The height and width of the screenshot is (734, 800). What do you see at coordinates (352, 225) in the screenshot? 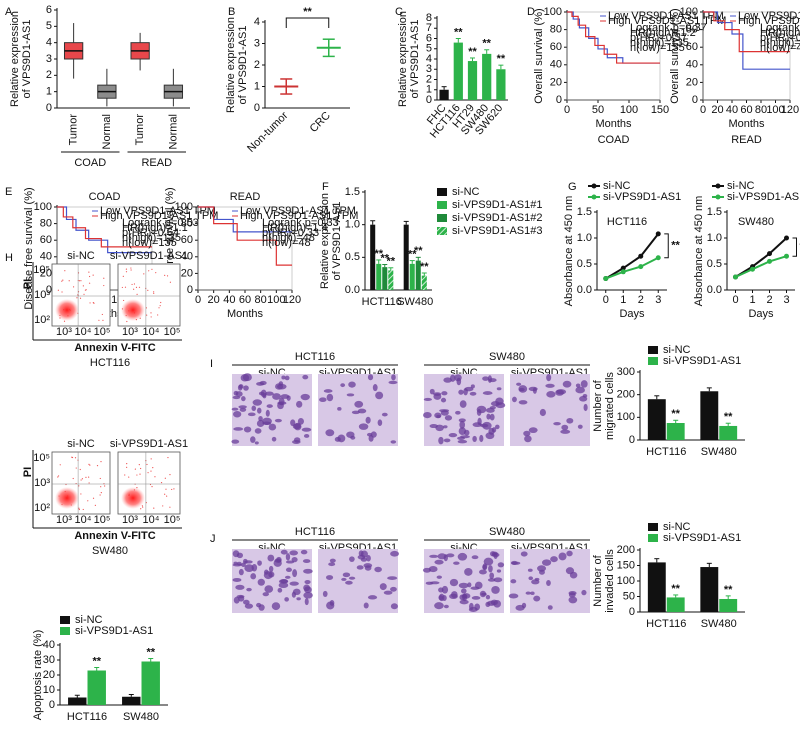
I see `y-tick-label: 1.0` at bounding box center [352, 225].